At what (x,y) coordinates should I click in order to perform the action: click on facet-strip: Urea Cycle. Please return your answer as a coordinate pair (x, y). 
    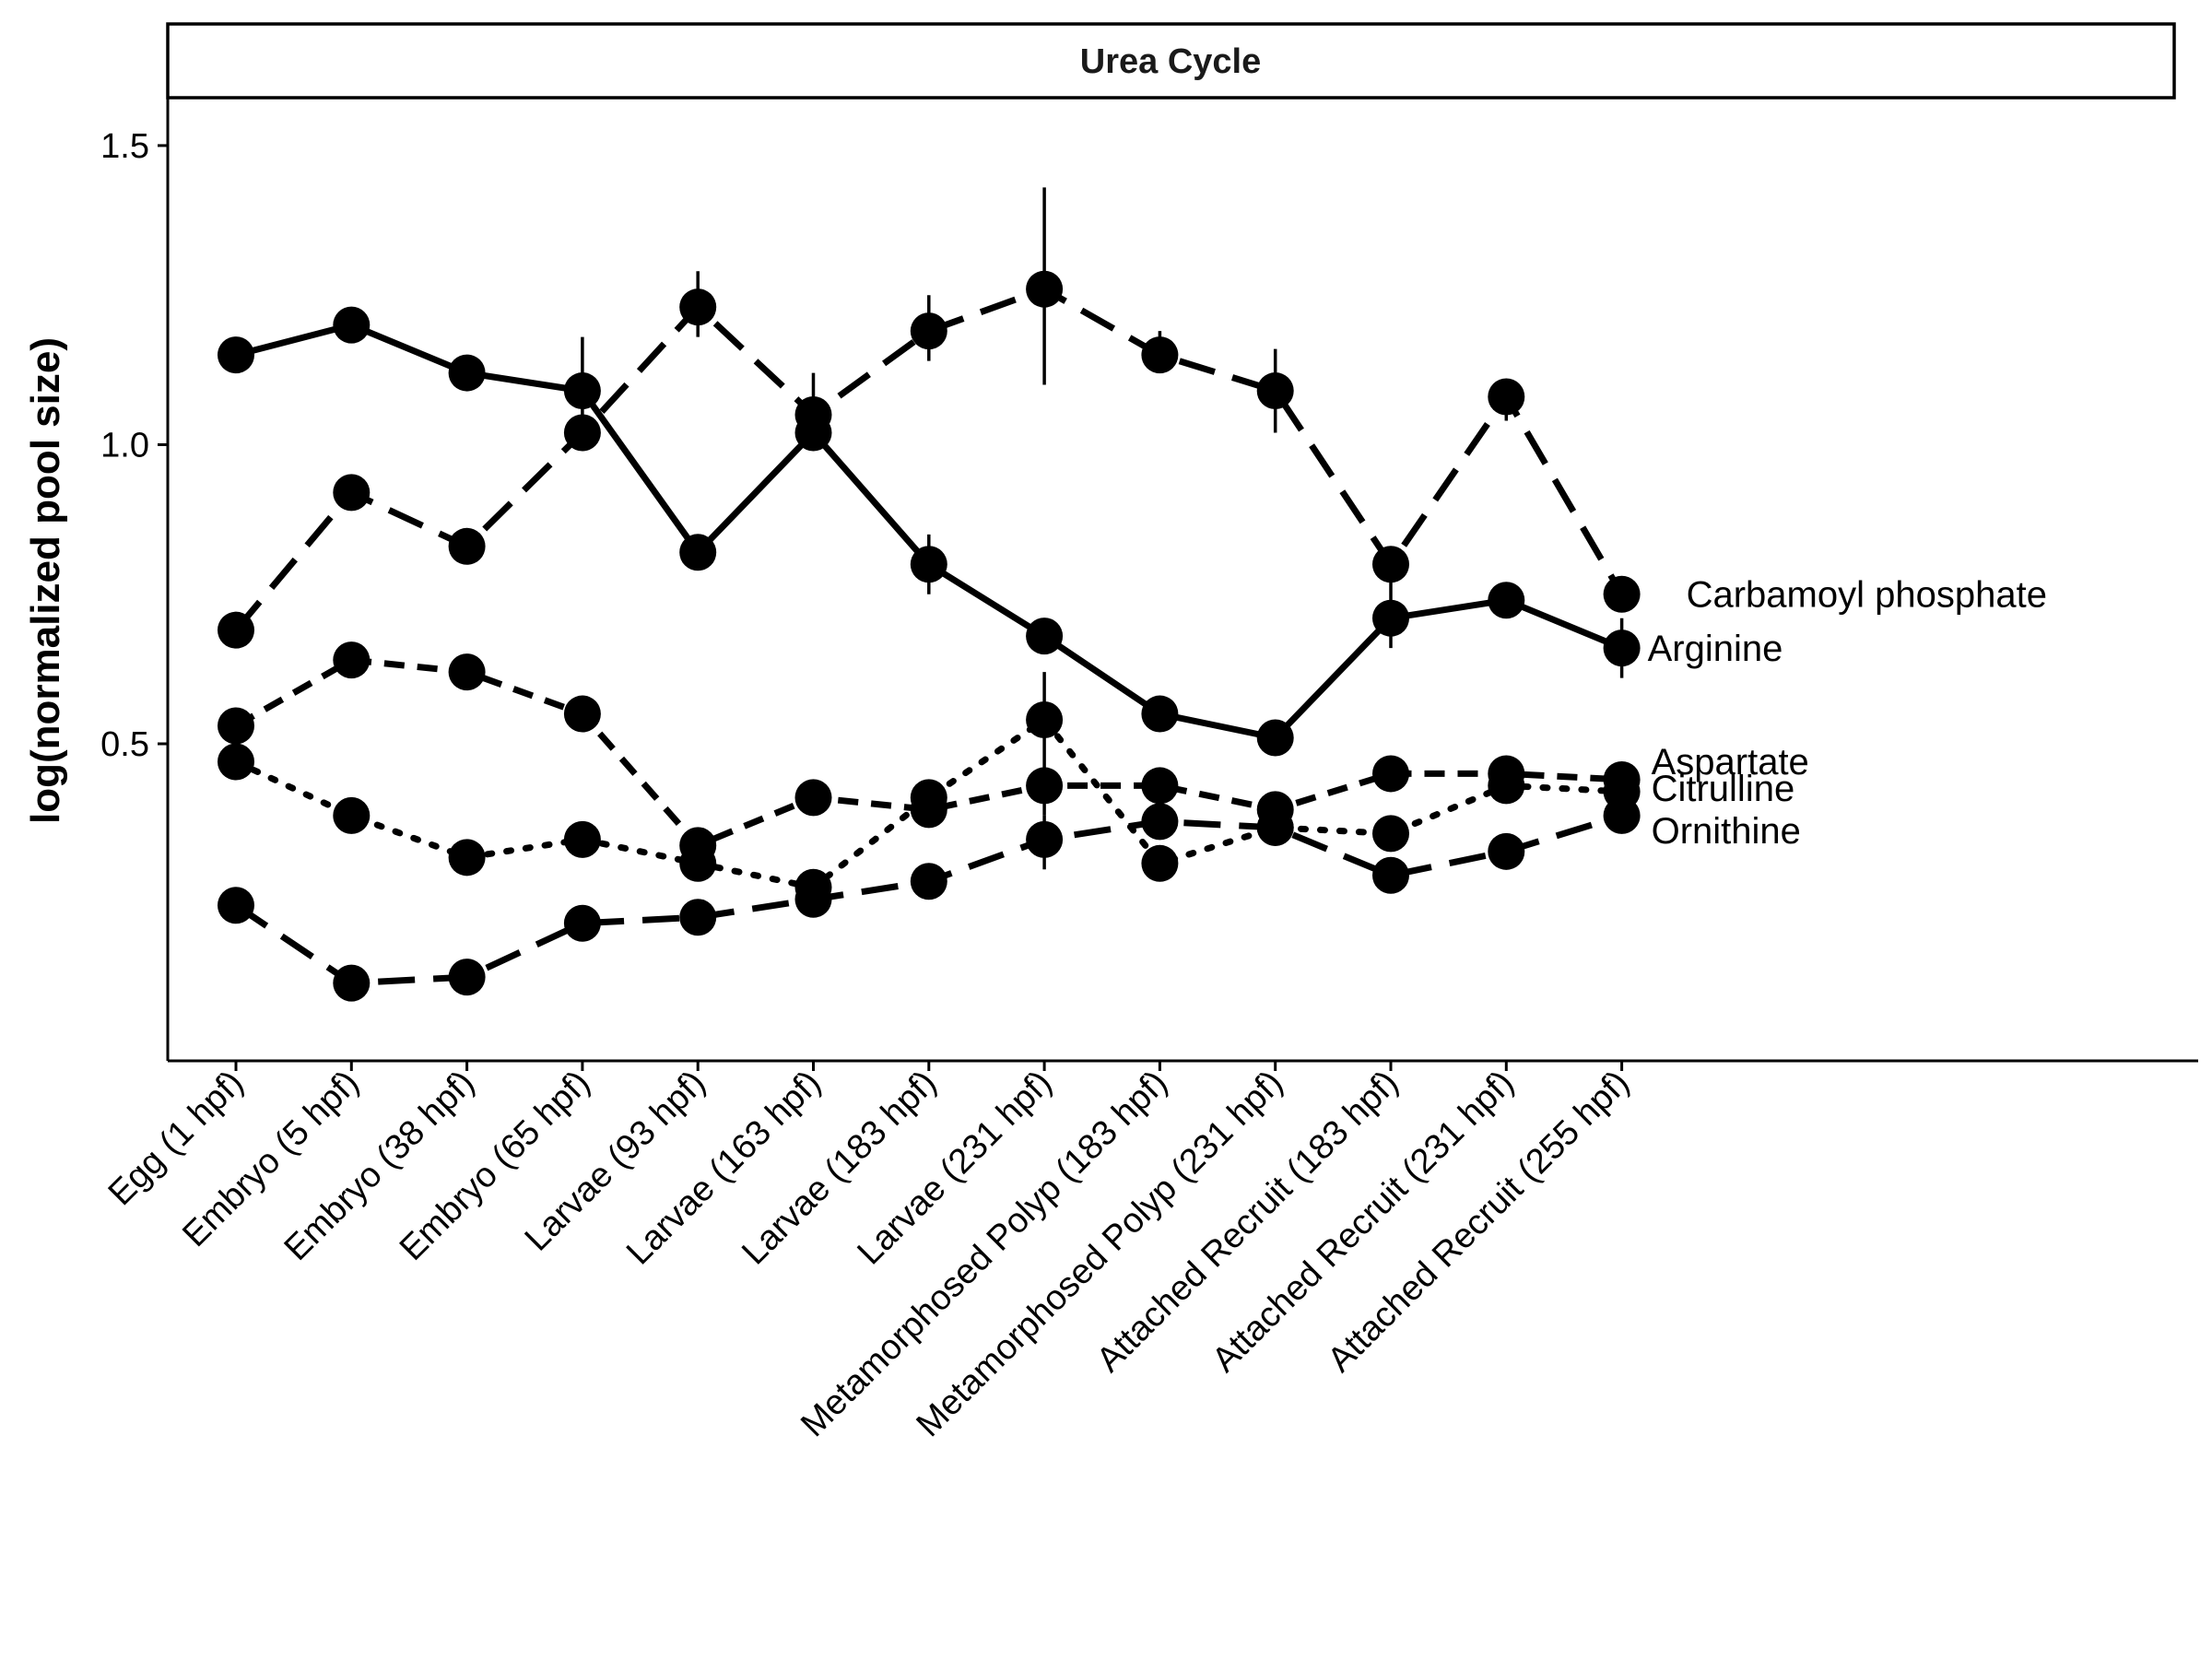
    Looking at the image, I should click on (1171, 61).